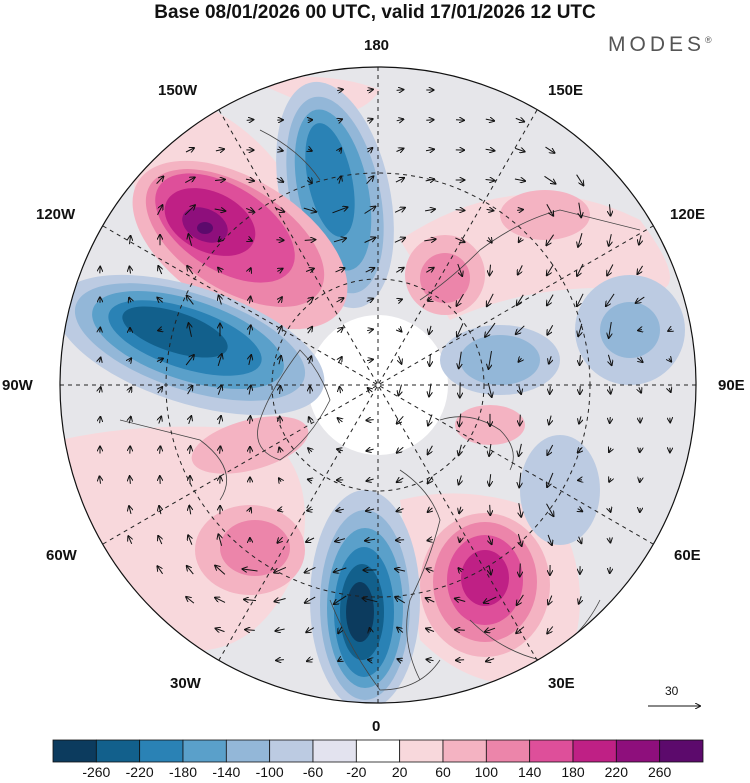 Image resolution: width=750 pixels, height=783 pixels. Describe the element at coordinates (687, 555) in the screenshot. I see `lon-label-60e: 60E` at that location.